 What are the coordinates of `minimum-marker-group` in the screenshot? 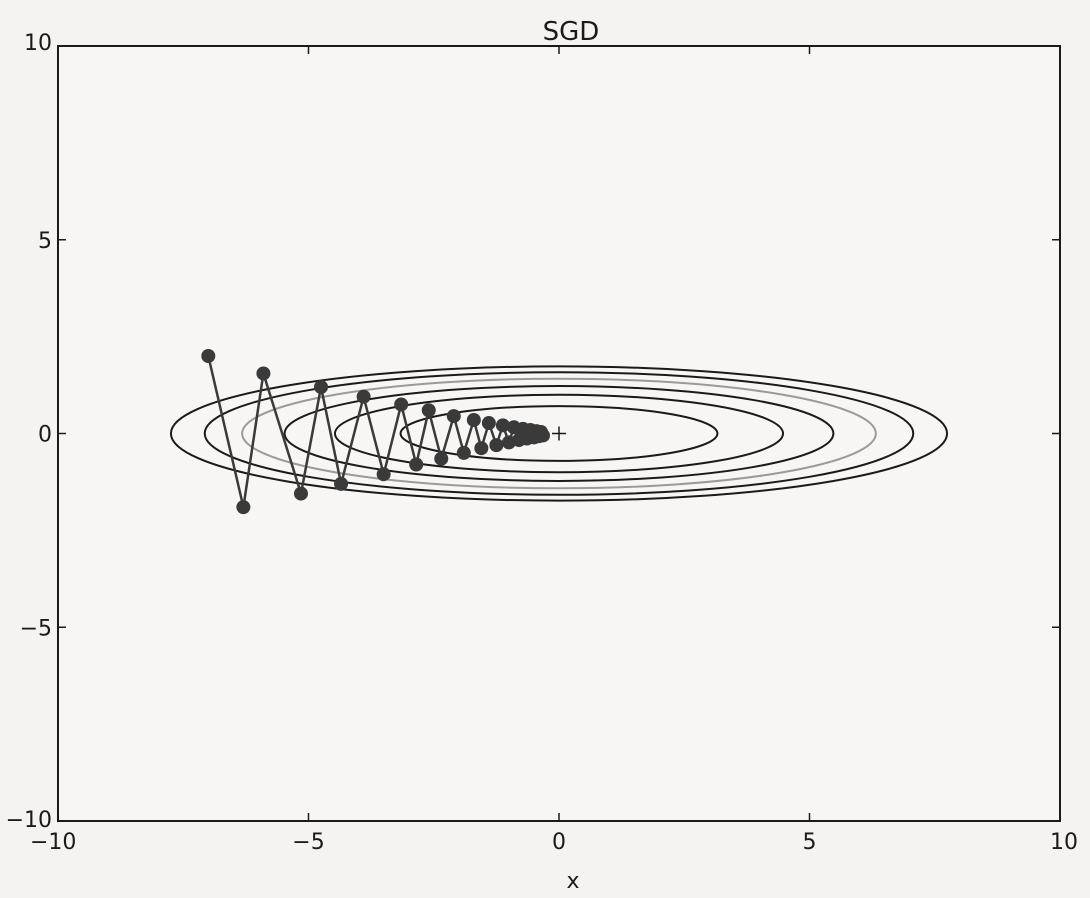 It's located at (559, 433).